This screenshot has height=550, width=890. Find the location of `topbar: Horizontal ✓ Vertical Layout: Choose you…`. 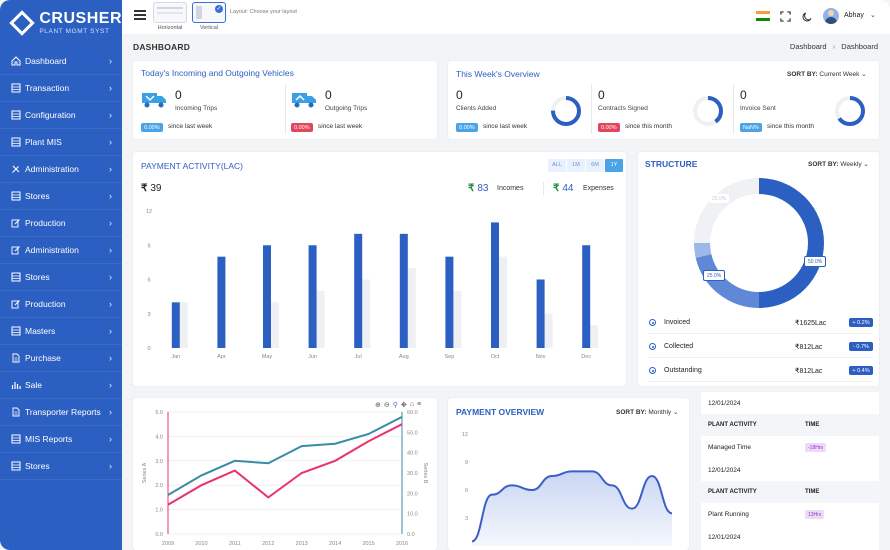

topbar: Horizontal ✓ Vertical Layout: Choose you… is located at coordinates (506, 17).